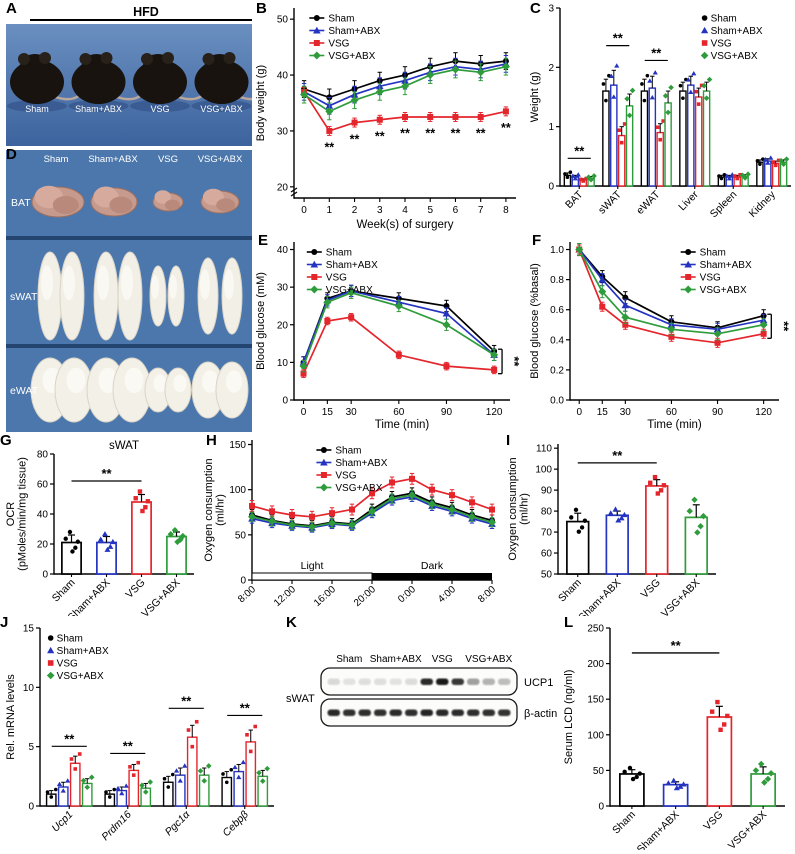  Describe the element at coordinates (557, 401) in the screenshot. I see `svg-text: 0.0` at that location.